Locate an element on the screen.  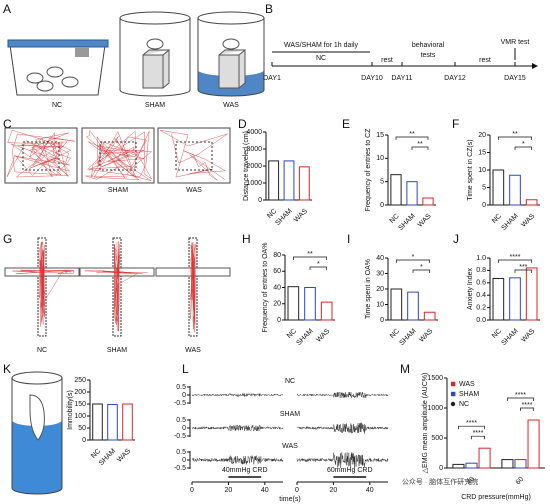
label: Frequency of entries to OA% is located at coordinates (265, 288).